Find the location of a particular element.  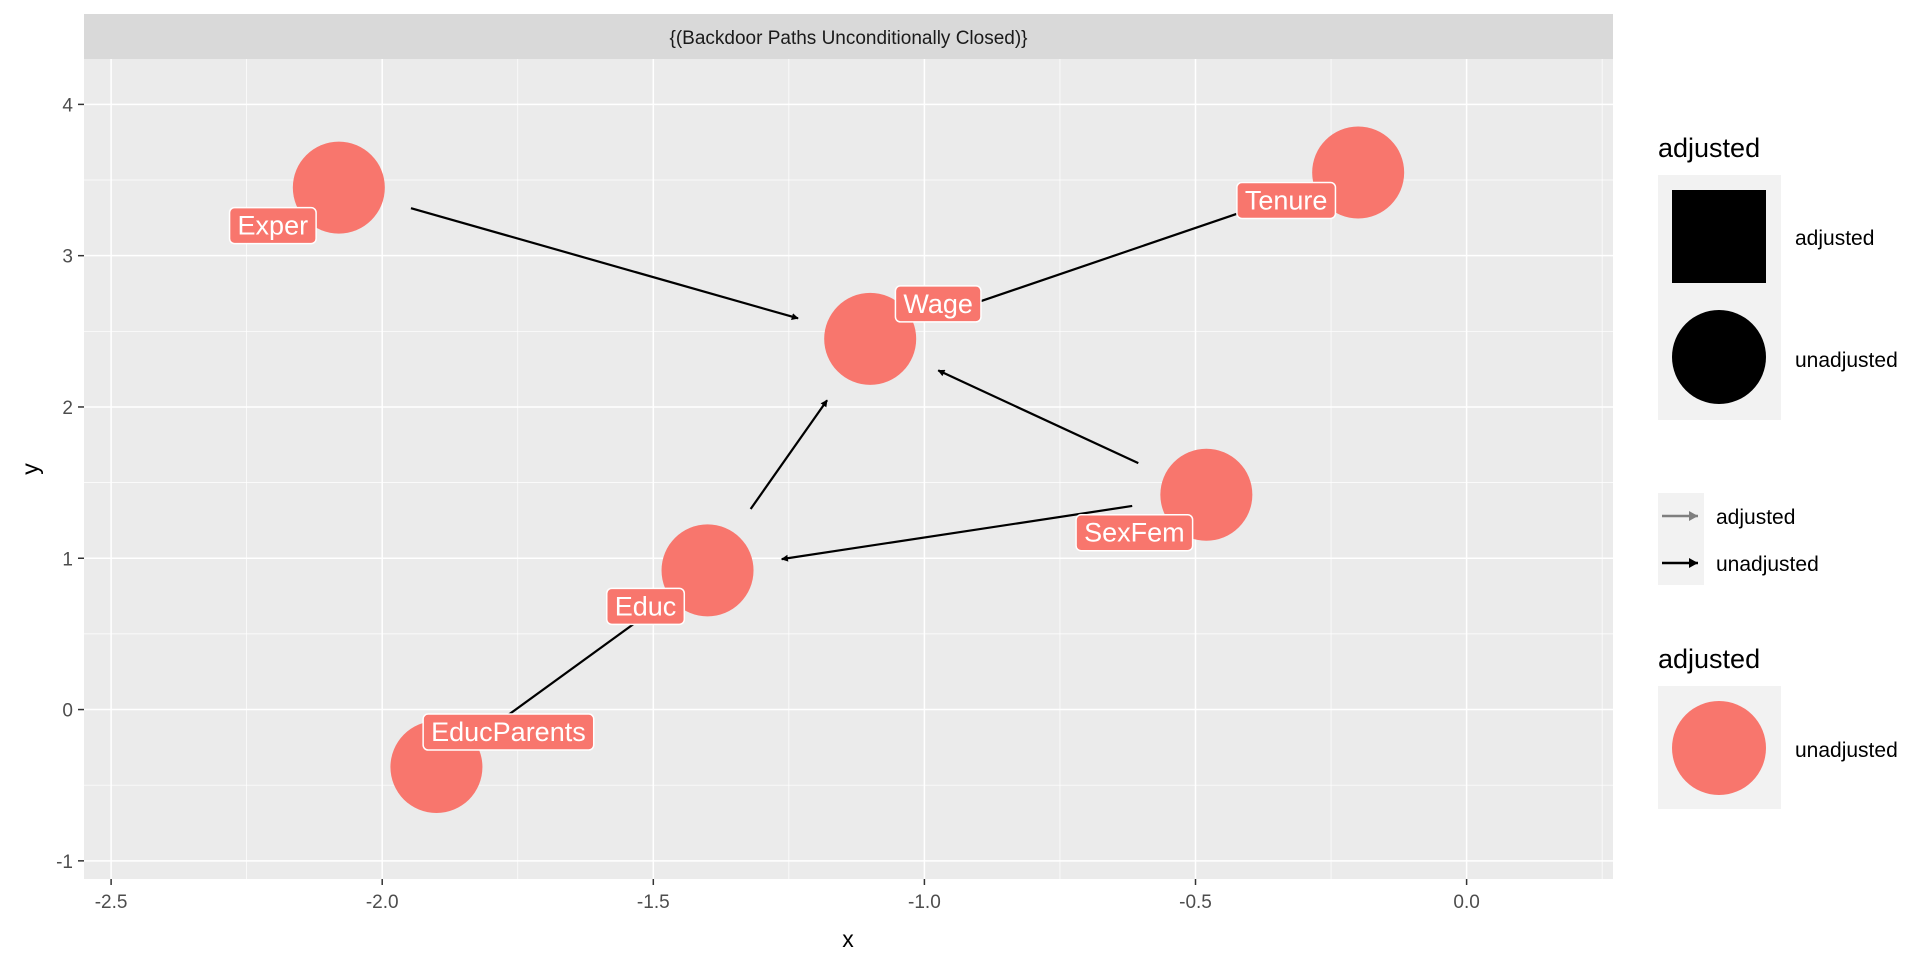

legend-arrow-label-unadjusted: unadjusted is located at coordinates (1767, 564).